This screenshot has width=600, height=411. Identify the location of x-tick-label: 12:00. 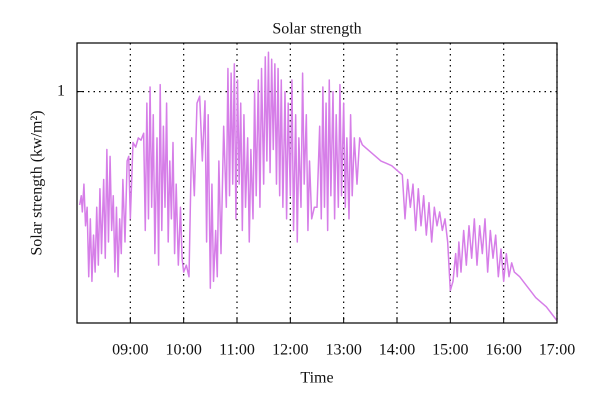
(290, 350).